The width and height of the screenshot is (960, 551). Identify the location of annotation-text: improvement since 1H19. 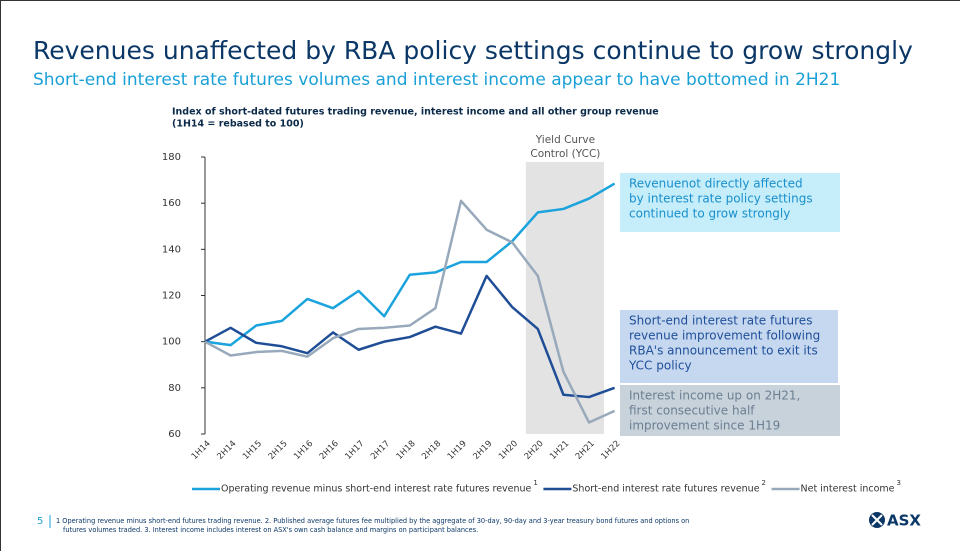
(704, 426).